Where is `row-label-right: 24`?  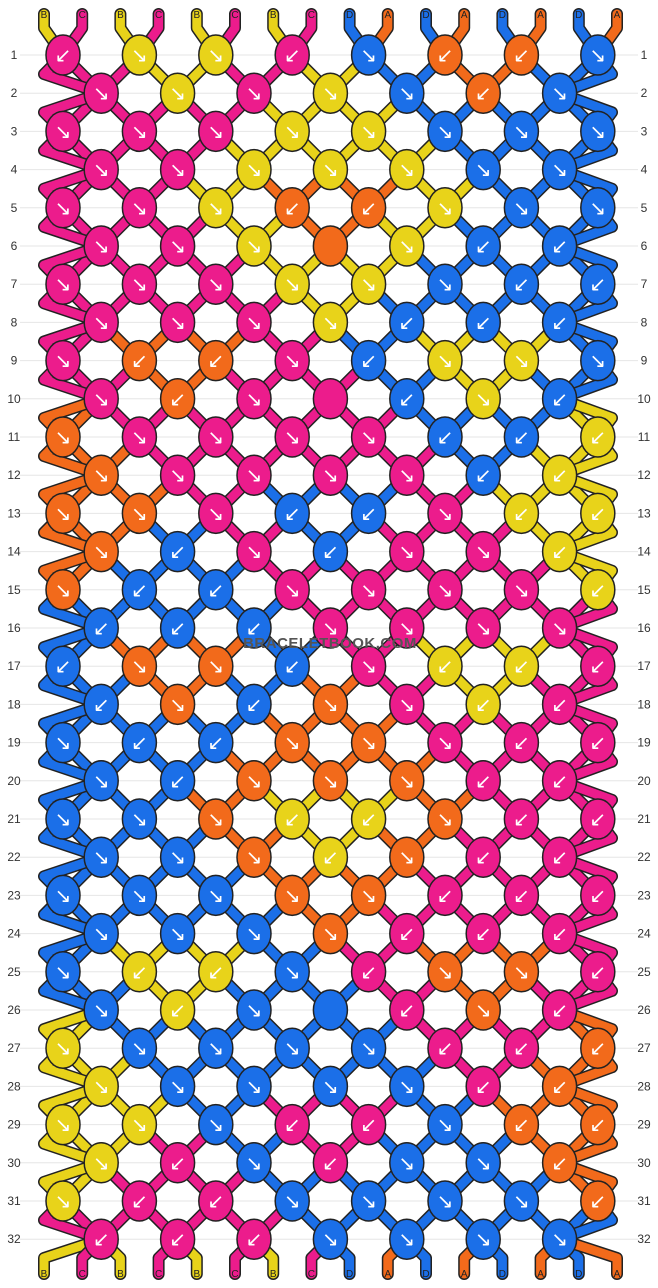
row-label-right: 24 is located at coordinates (644, 934).